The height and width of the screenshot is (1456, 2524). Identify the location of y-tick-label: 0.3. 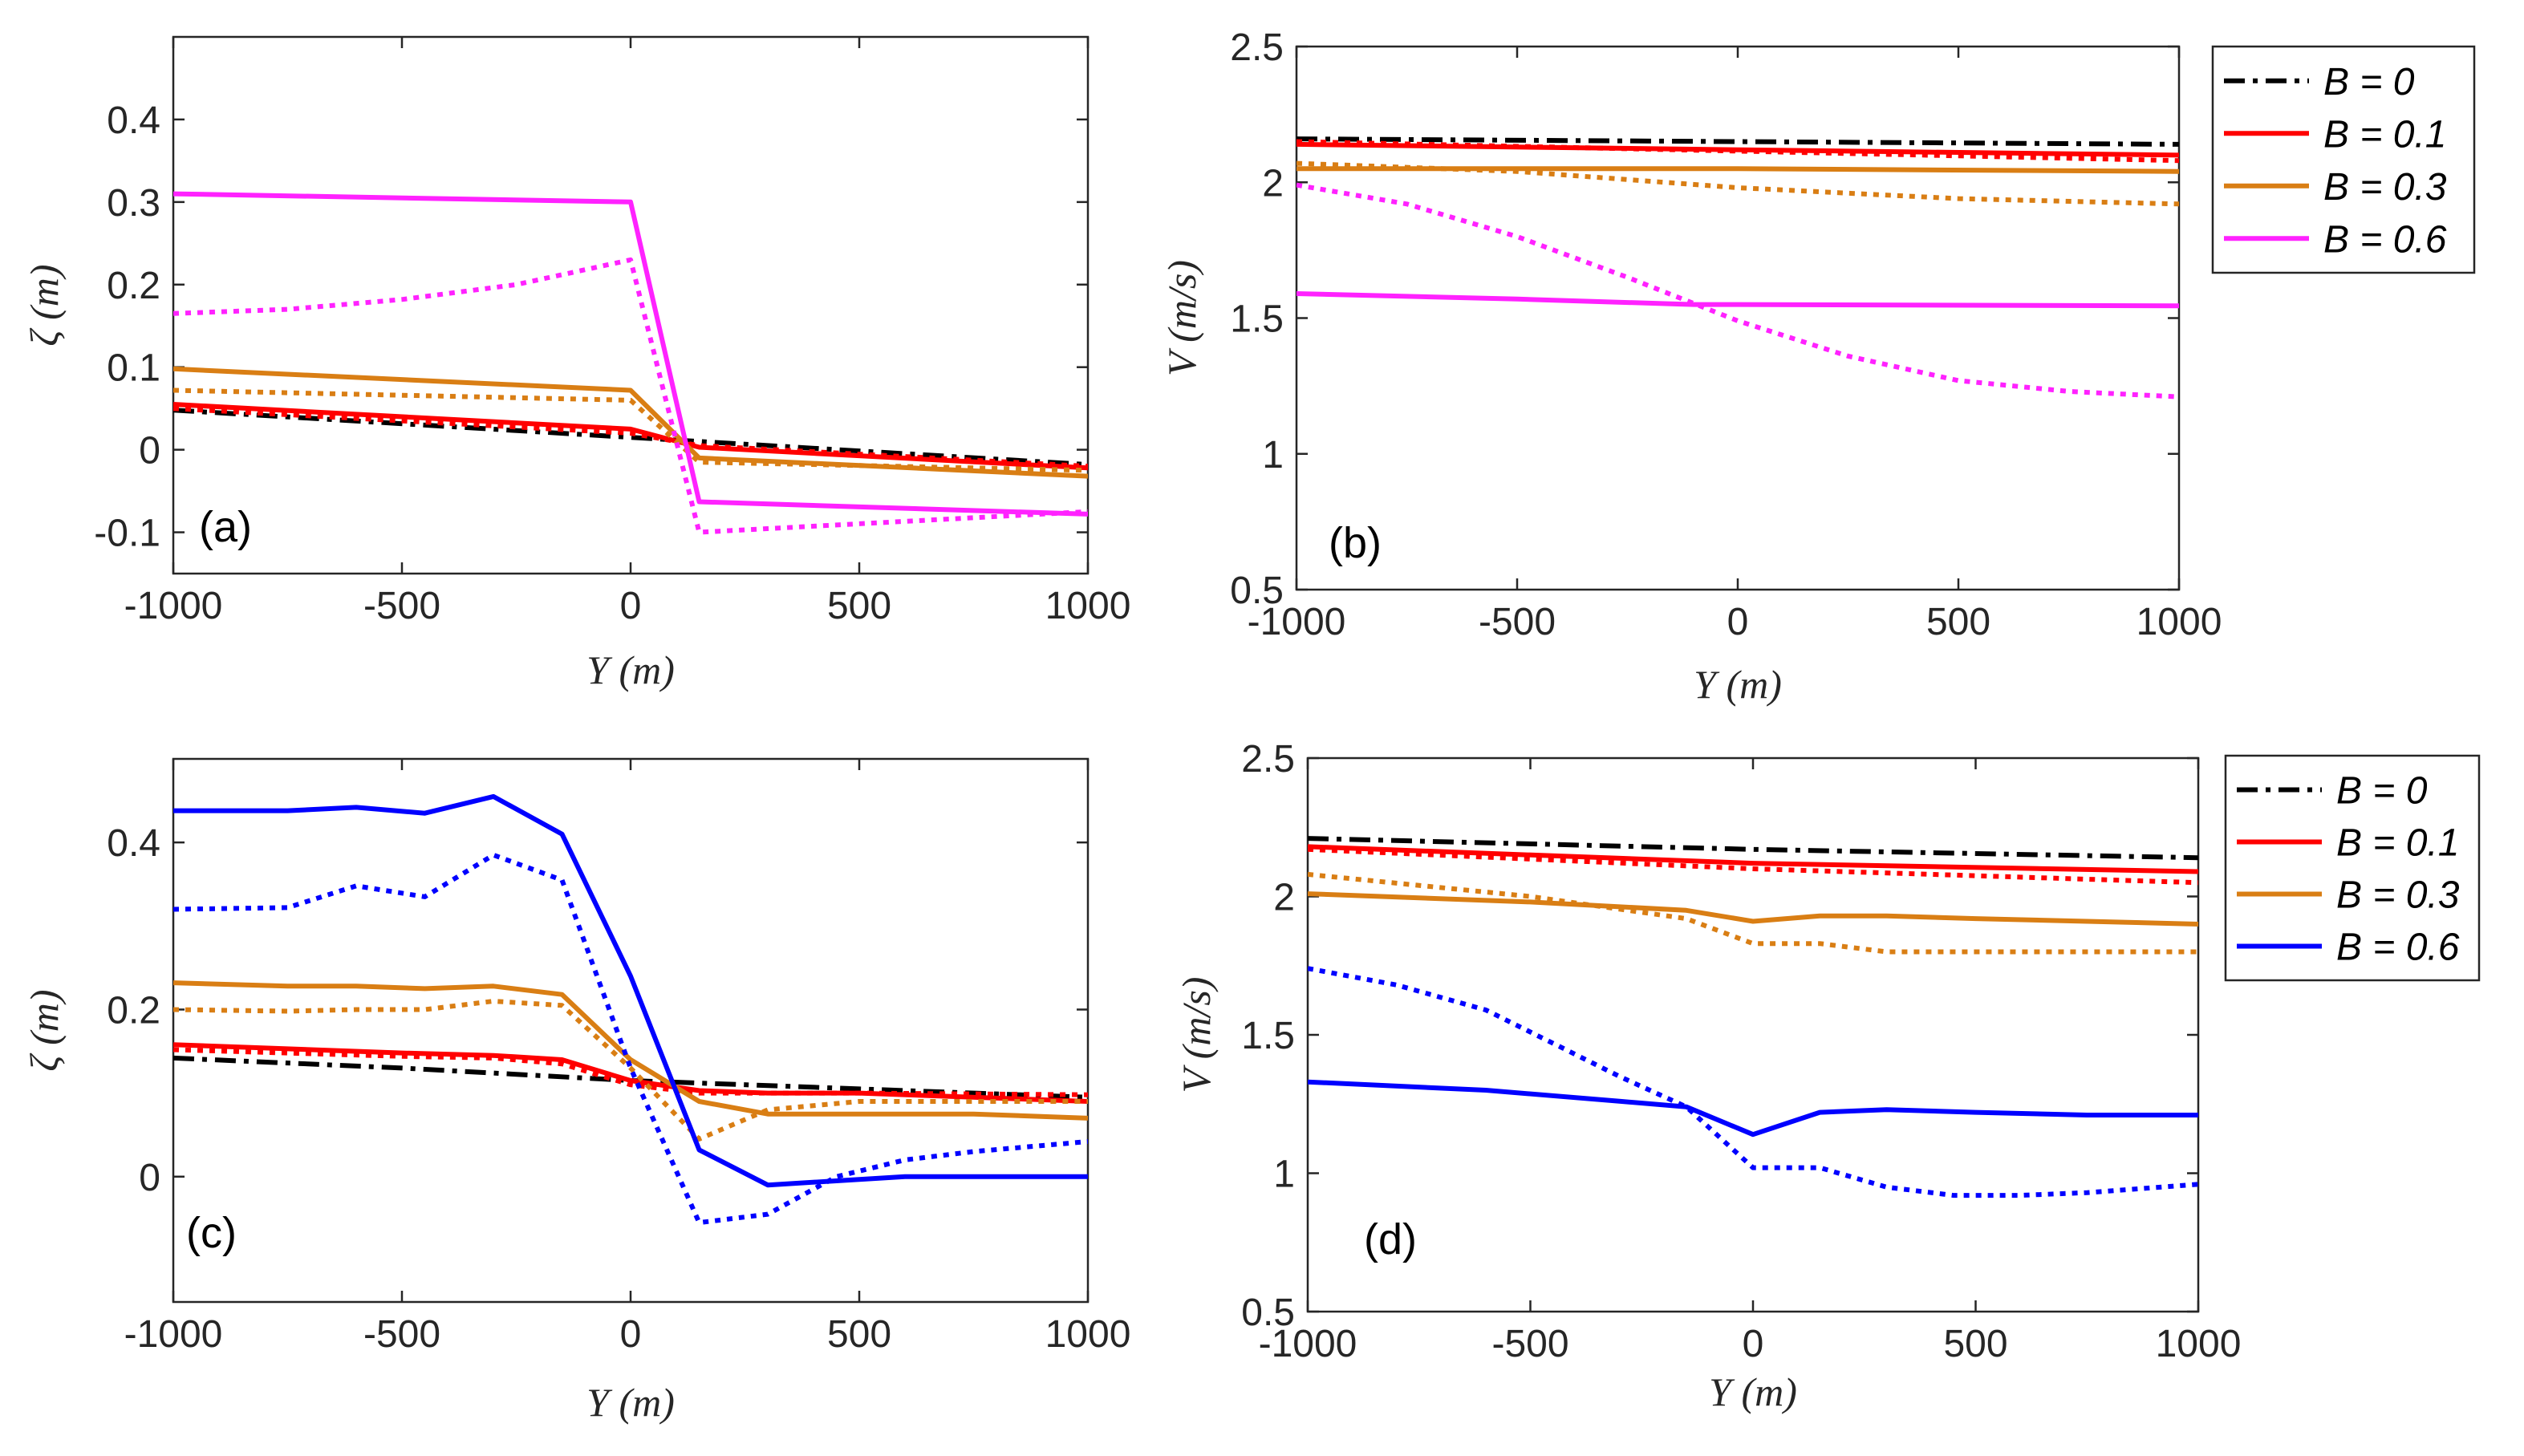
(134, 203).